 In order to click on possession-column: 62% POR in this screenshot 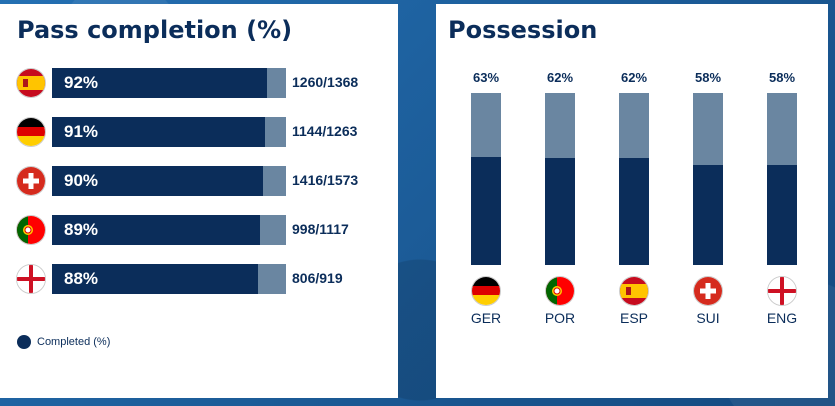, I will do `click(560, 198)`.